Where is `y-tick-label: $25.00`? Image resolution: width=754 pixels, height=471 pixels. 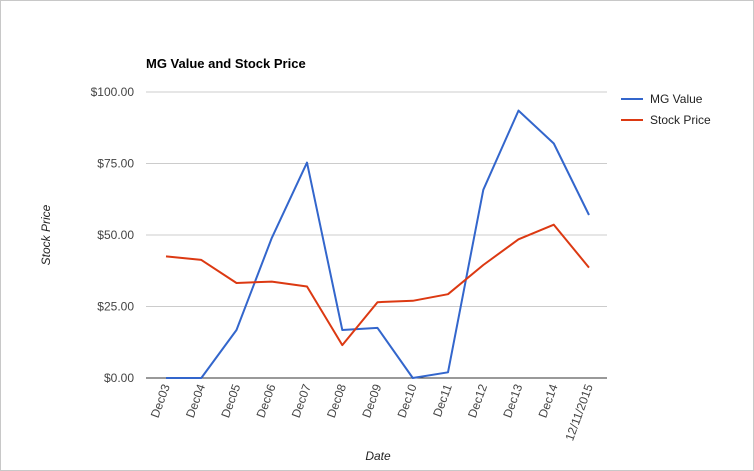
y-tick-label: $25.00 is located at coordinates (115, 307).